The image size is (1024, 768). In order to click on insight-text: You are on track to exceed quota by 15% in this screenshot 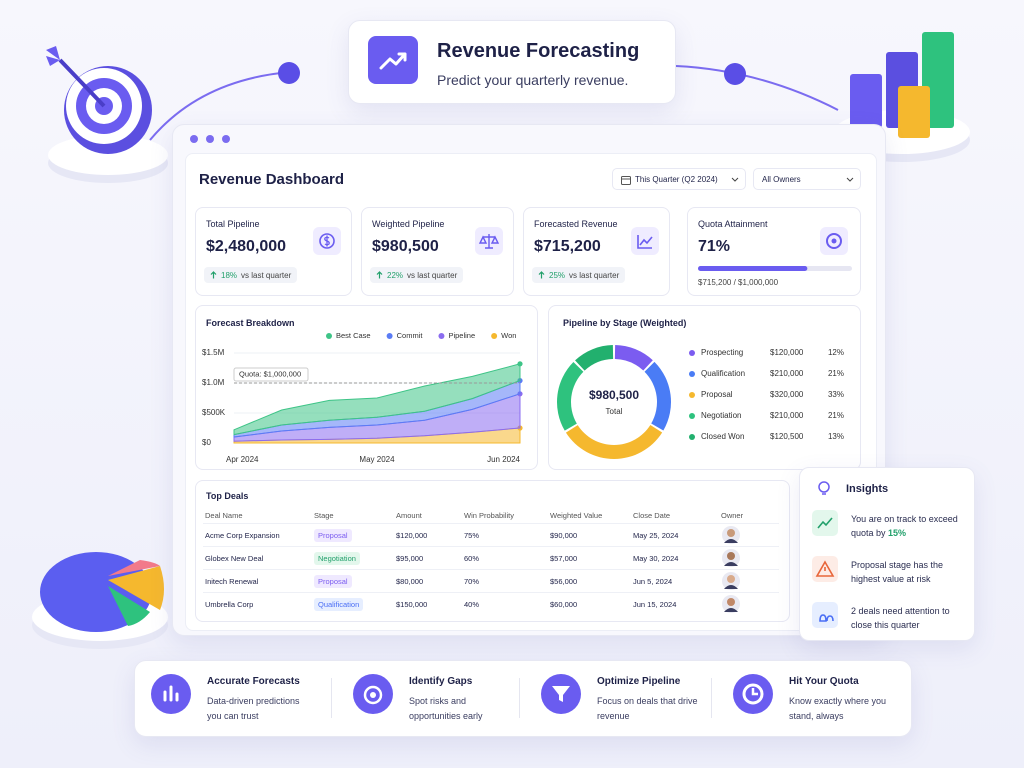, I will do `click(907, 526)`.